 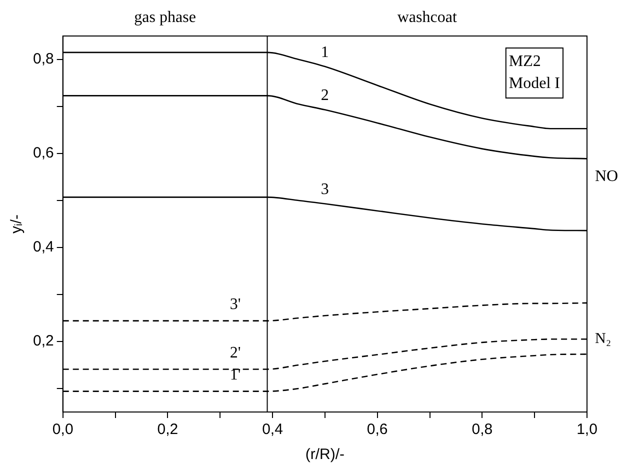 I want to click on x-tick-label: 0,0, so click(x=63, y=429).